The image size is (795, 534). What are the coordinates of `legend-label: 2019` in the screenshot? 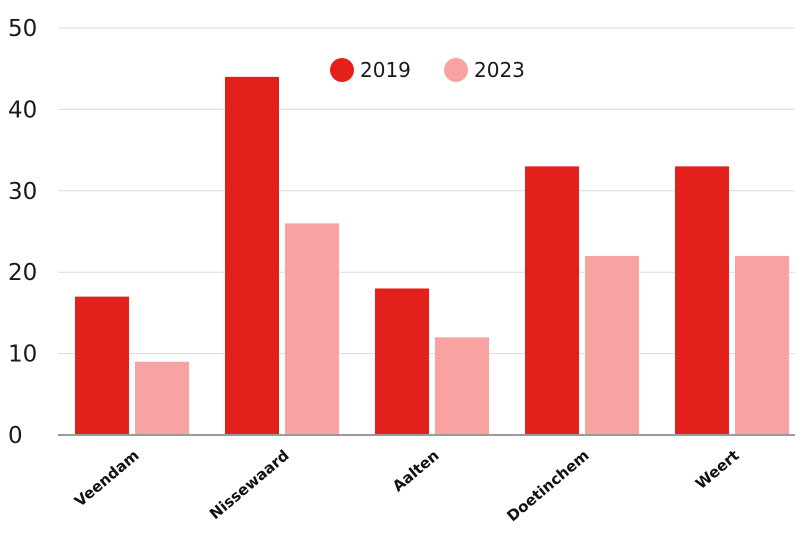 It's located at (385, 70).